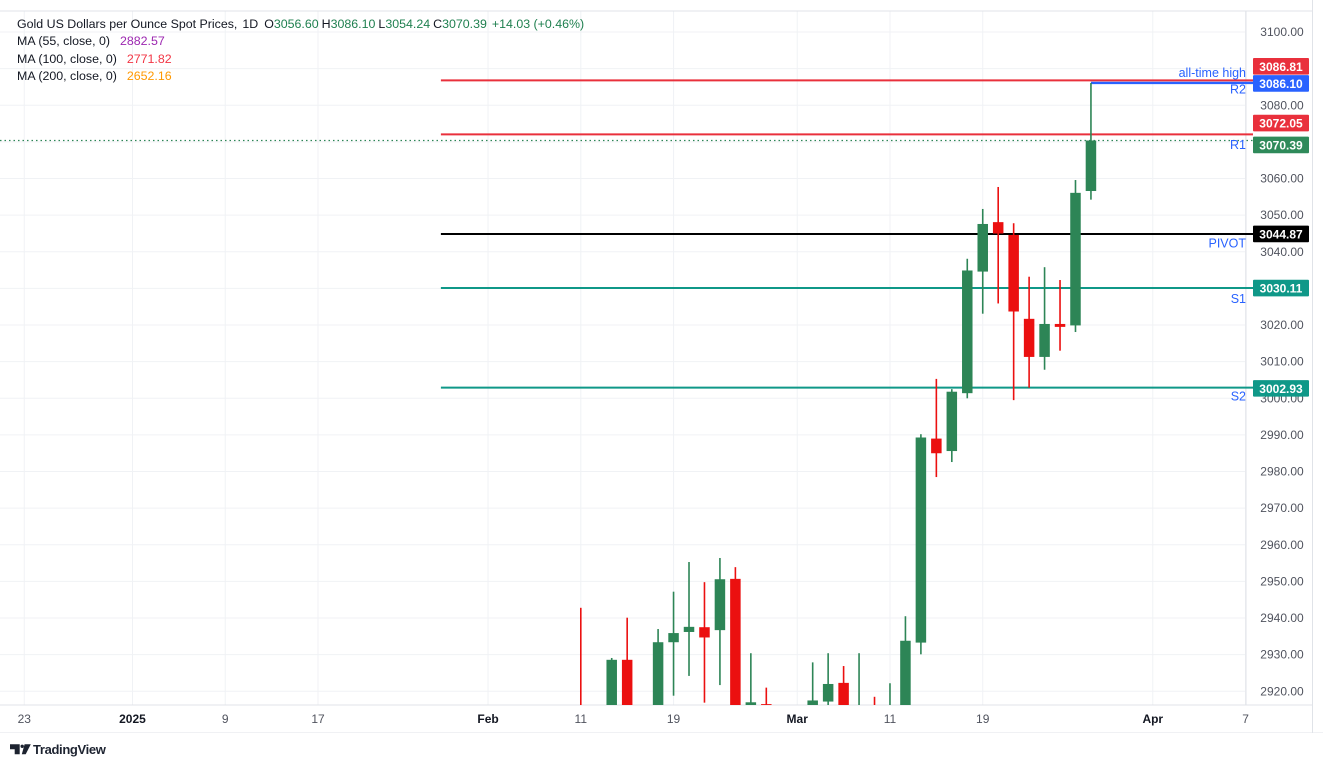 The height and width of the screenshot is (769, 1323). I want to click on time-tick-label: 17, so click(318, 719).